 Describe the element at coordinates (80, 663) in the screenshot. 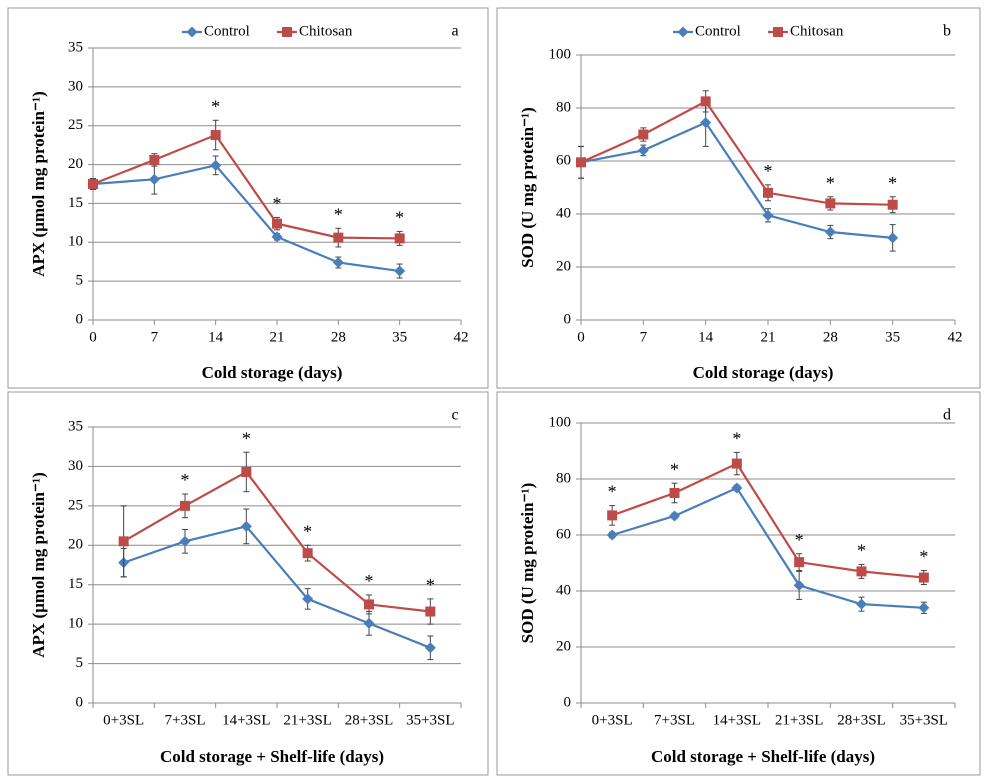

I see `y-tick-label: 5` at that location.